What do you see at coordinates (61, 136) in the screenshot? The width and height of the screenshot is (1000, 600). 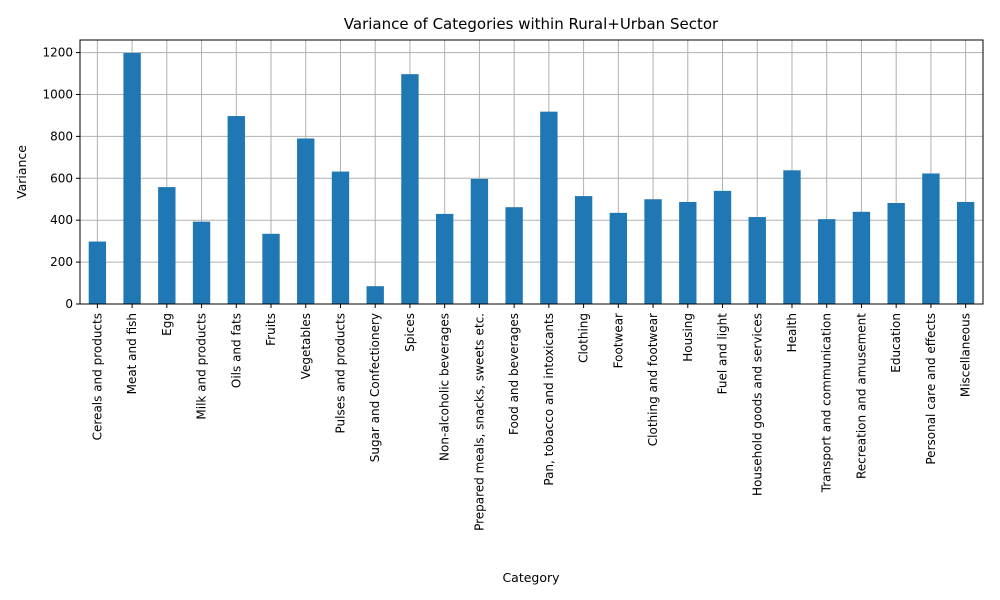 I see `y-tick-label: 800` at bounding box center [61, 136].